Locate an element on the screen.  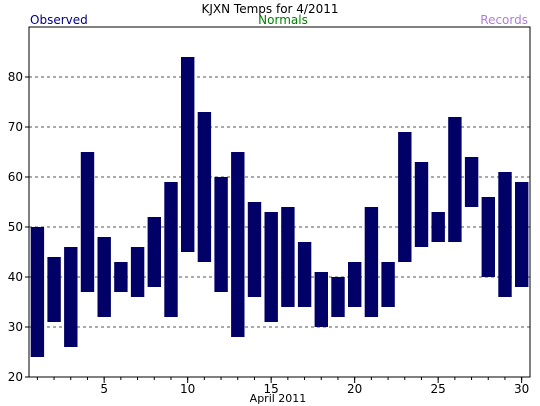
y-tick-label: 30 is located at coordinates (15, 327).